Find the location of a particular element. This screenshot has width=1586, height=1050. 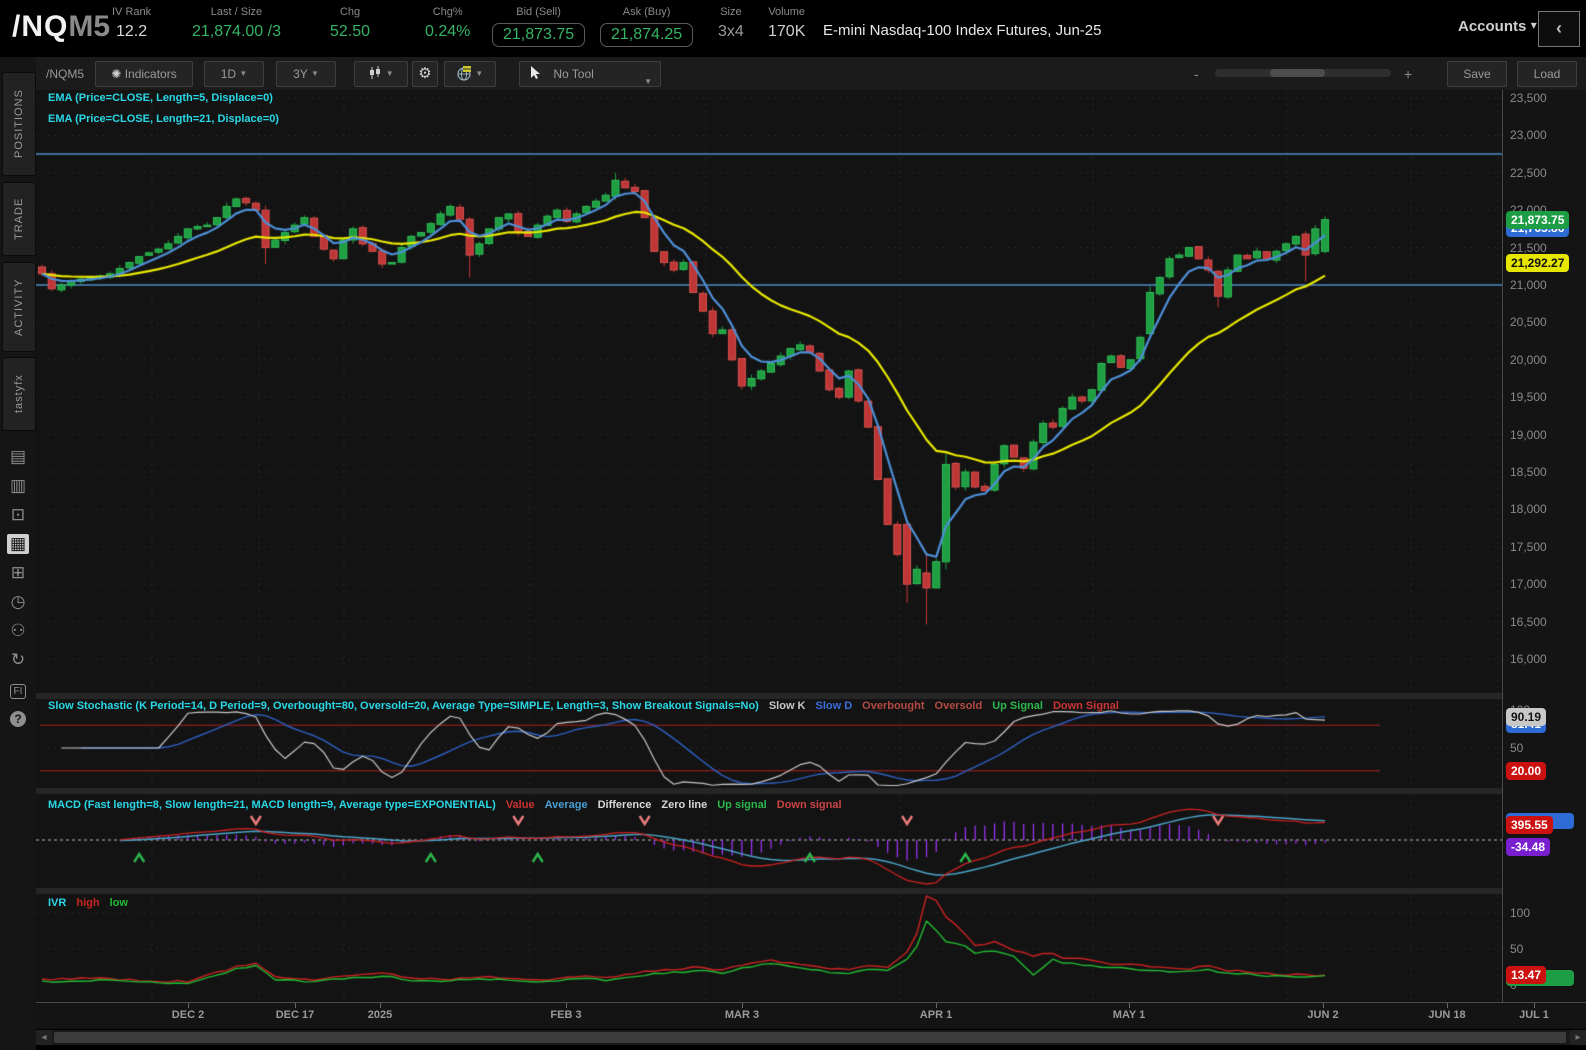

tab-label: POSITIONS is located at coordinates (19, 124).